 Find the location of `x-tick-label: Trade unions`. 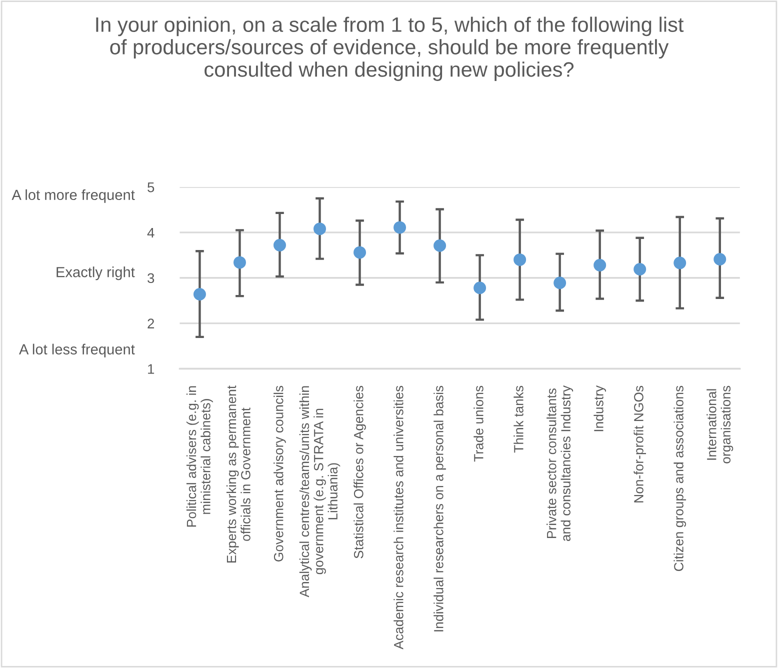

x-tick-label: Trade unions is located at coordinates (479, 424).